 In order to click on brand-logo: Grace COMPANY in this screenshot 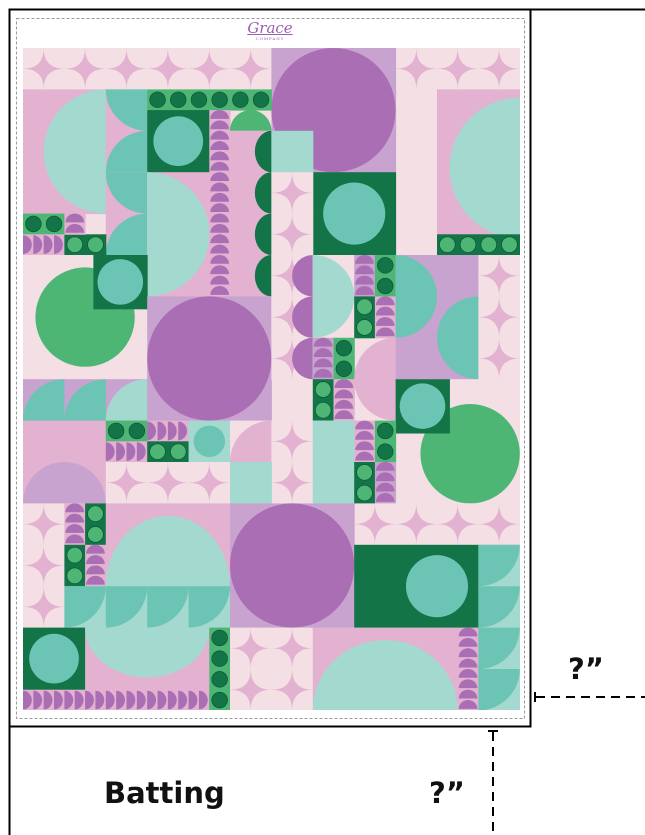, I will do `click(270, 30)`.